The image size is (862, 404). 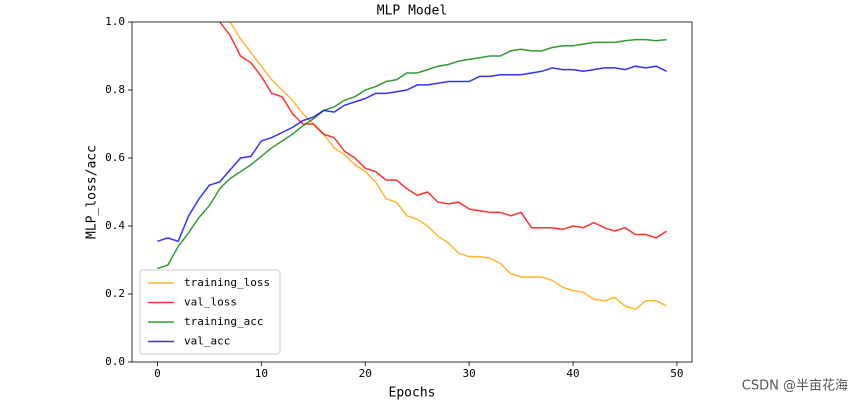 What do you see at coordinates (261, 373) in the screenshot?
I see `x-tick-label: 10` at bounding box center [261, 373].